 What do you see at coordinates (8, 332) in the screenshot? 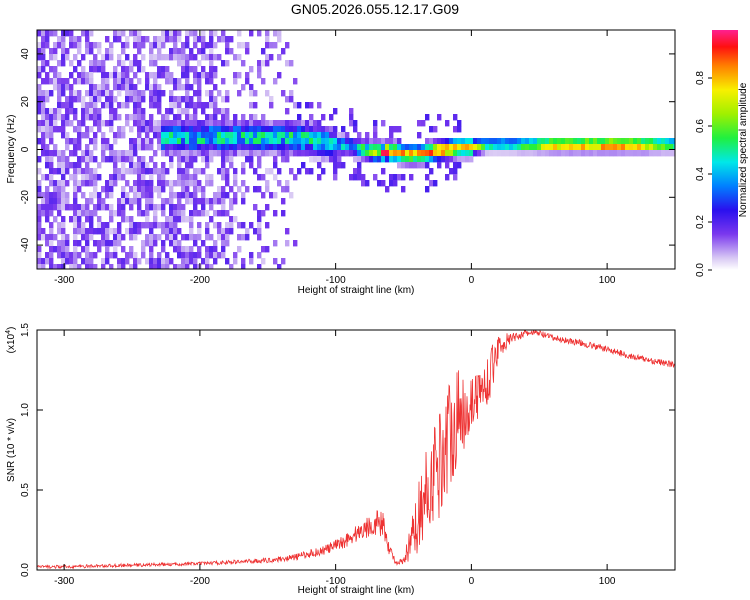
I see `snr-scale-exponent: 4` at bounding box center [8, 332].